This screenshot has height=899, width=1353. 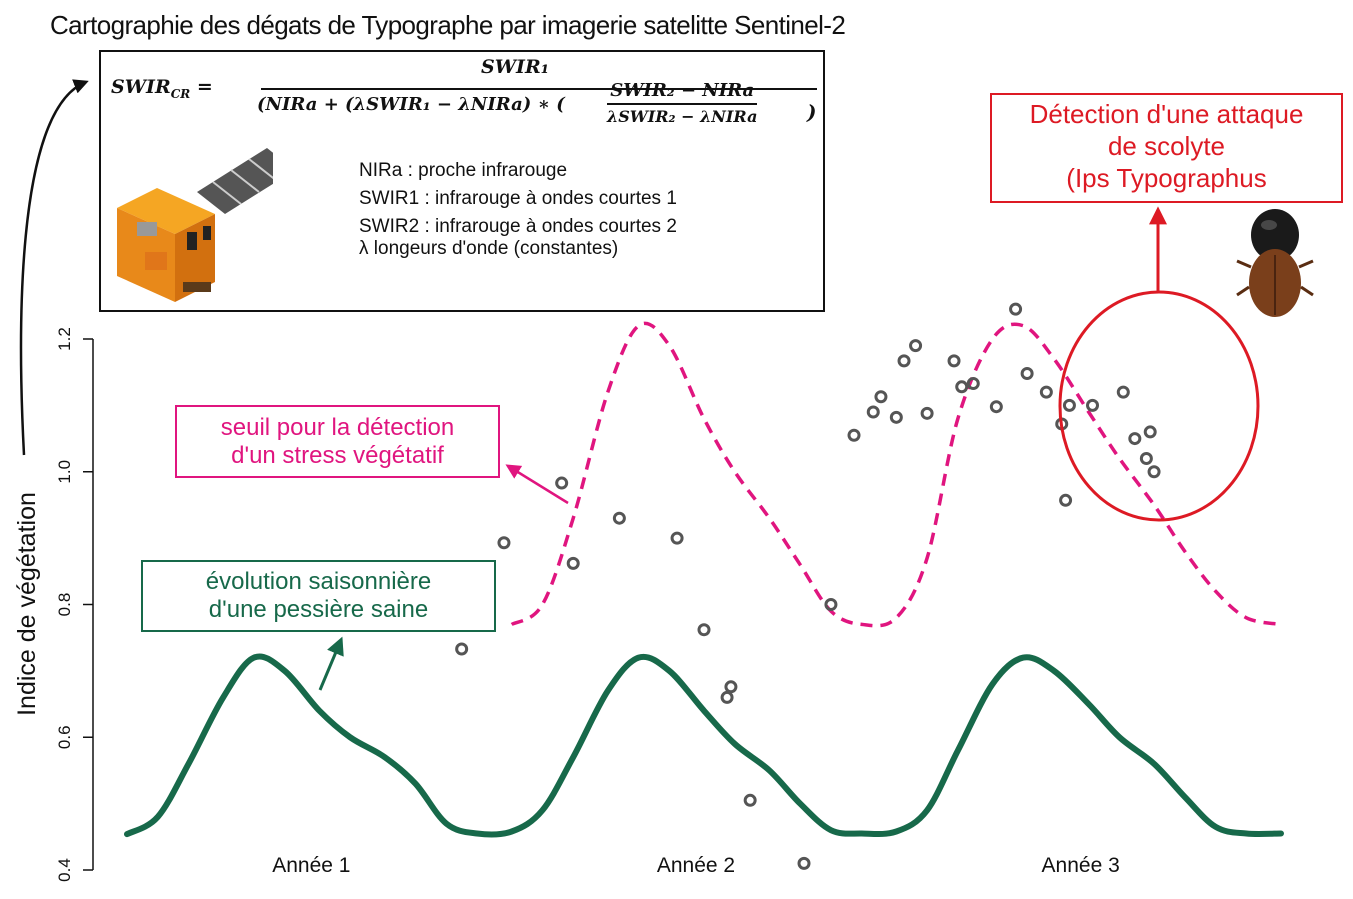 I want to click on year-label: Année 2, so click(x=696, y=865).